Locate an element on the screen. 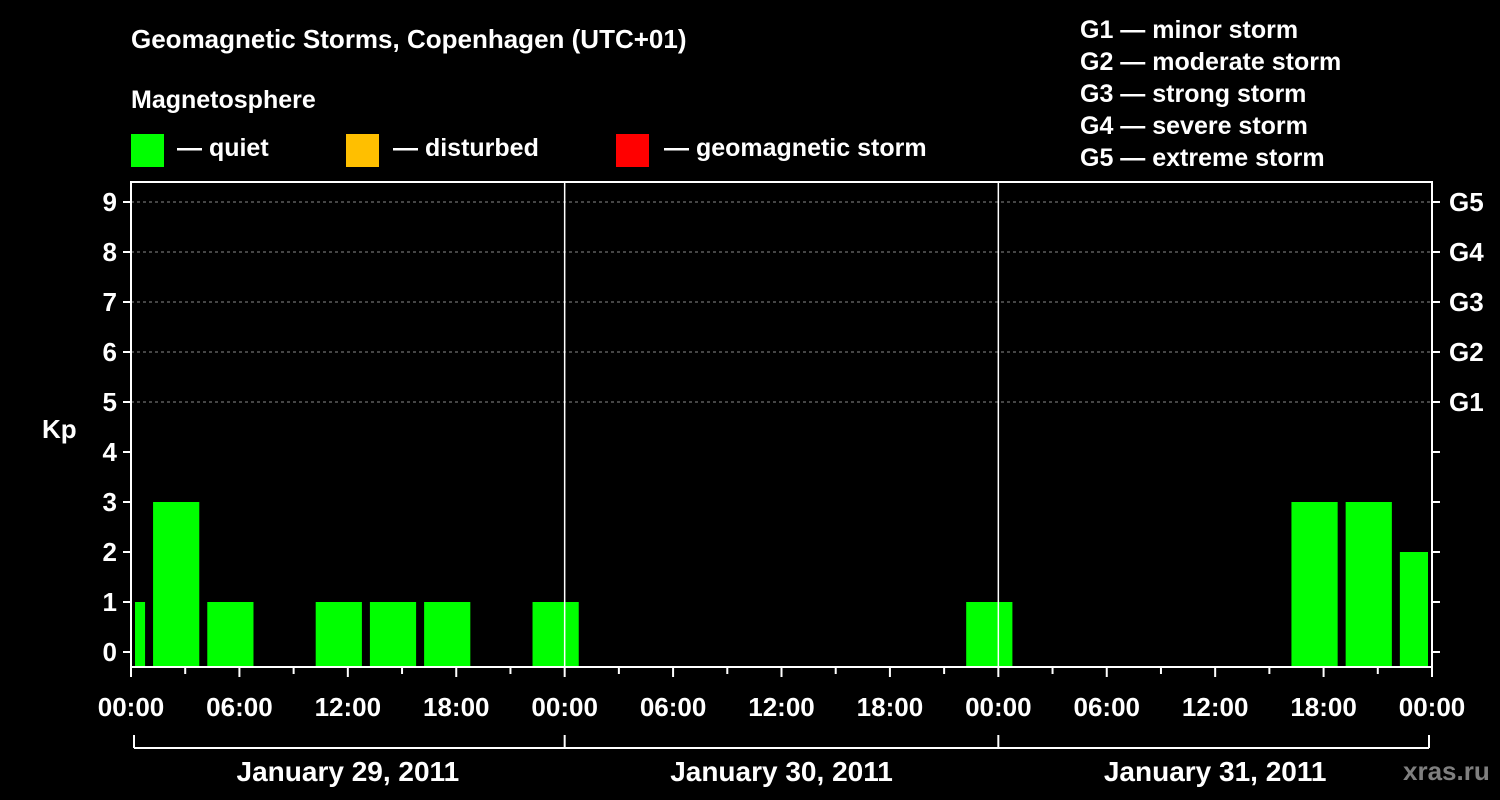  y-tick-label: 2 is located at coordinates (110, 552).